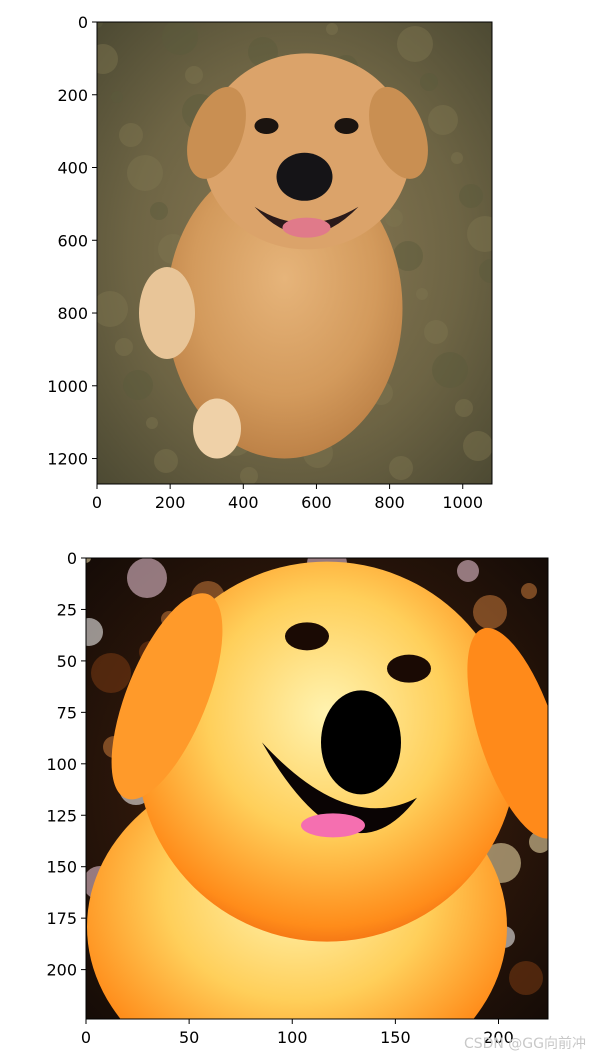  What do you see at coordinates (292, 1037) in the screenshot?
I see `x-tick-label: 100` at bounding box center [292, 1037].